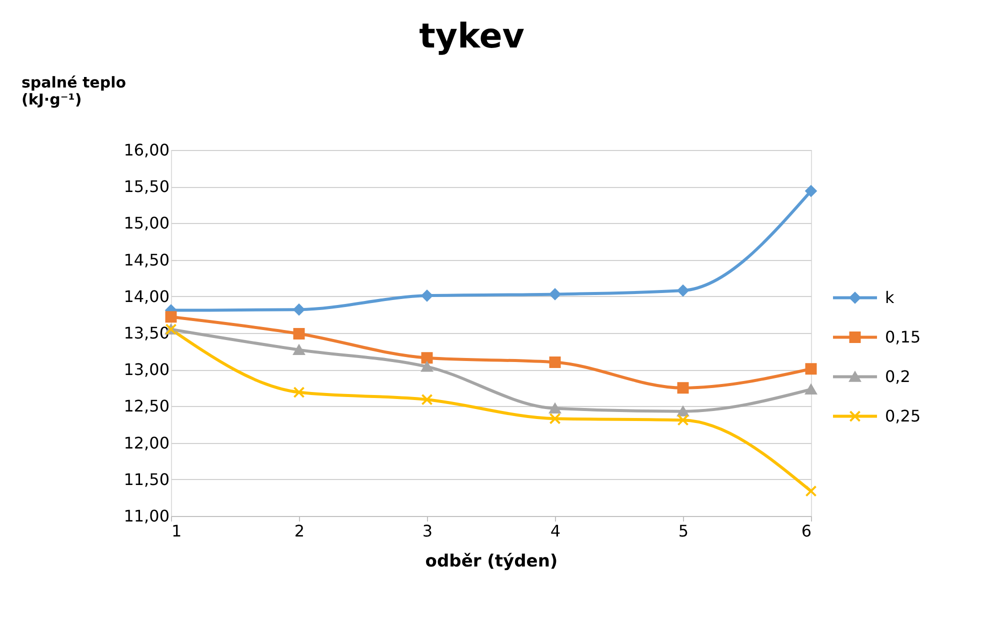 This screenshot has width=996, height=618. Describe the element at coordinates (299, 531) in the screenshot. I see `x-tick-label: 2` at that location.